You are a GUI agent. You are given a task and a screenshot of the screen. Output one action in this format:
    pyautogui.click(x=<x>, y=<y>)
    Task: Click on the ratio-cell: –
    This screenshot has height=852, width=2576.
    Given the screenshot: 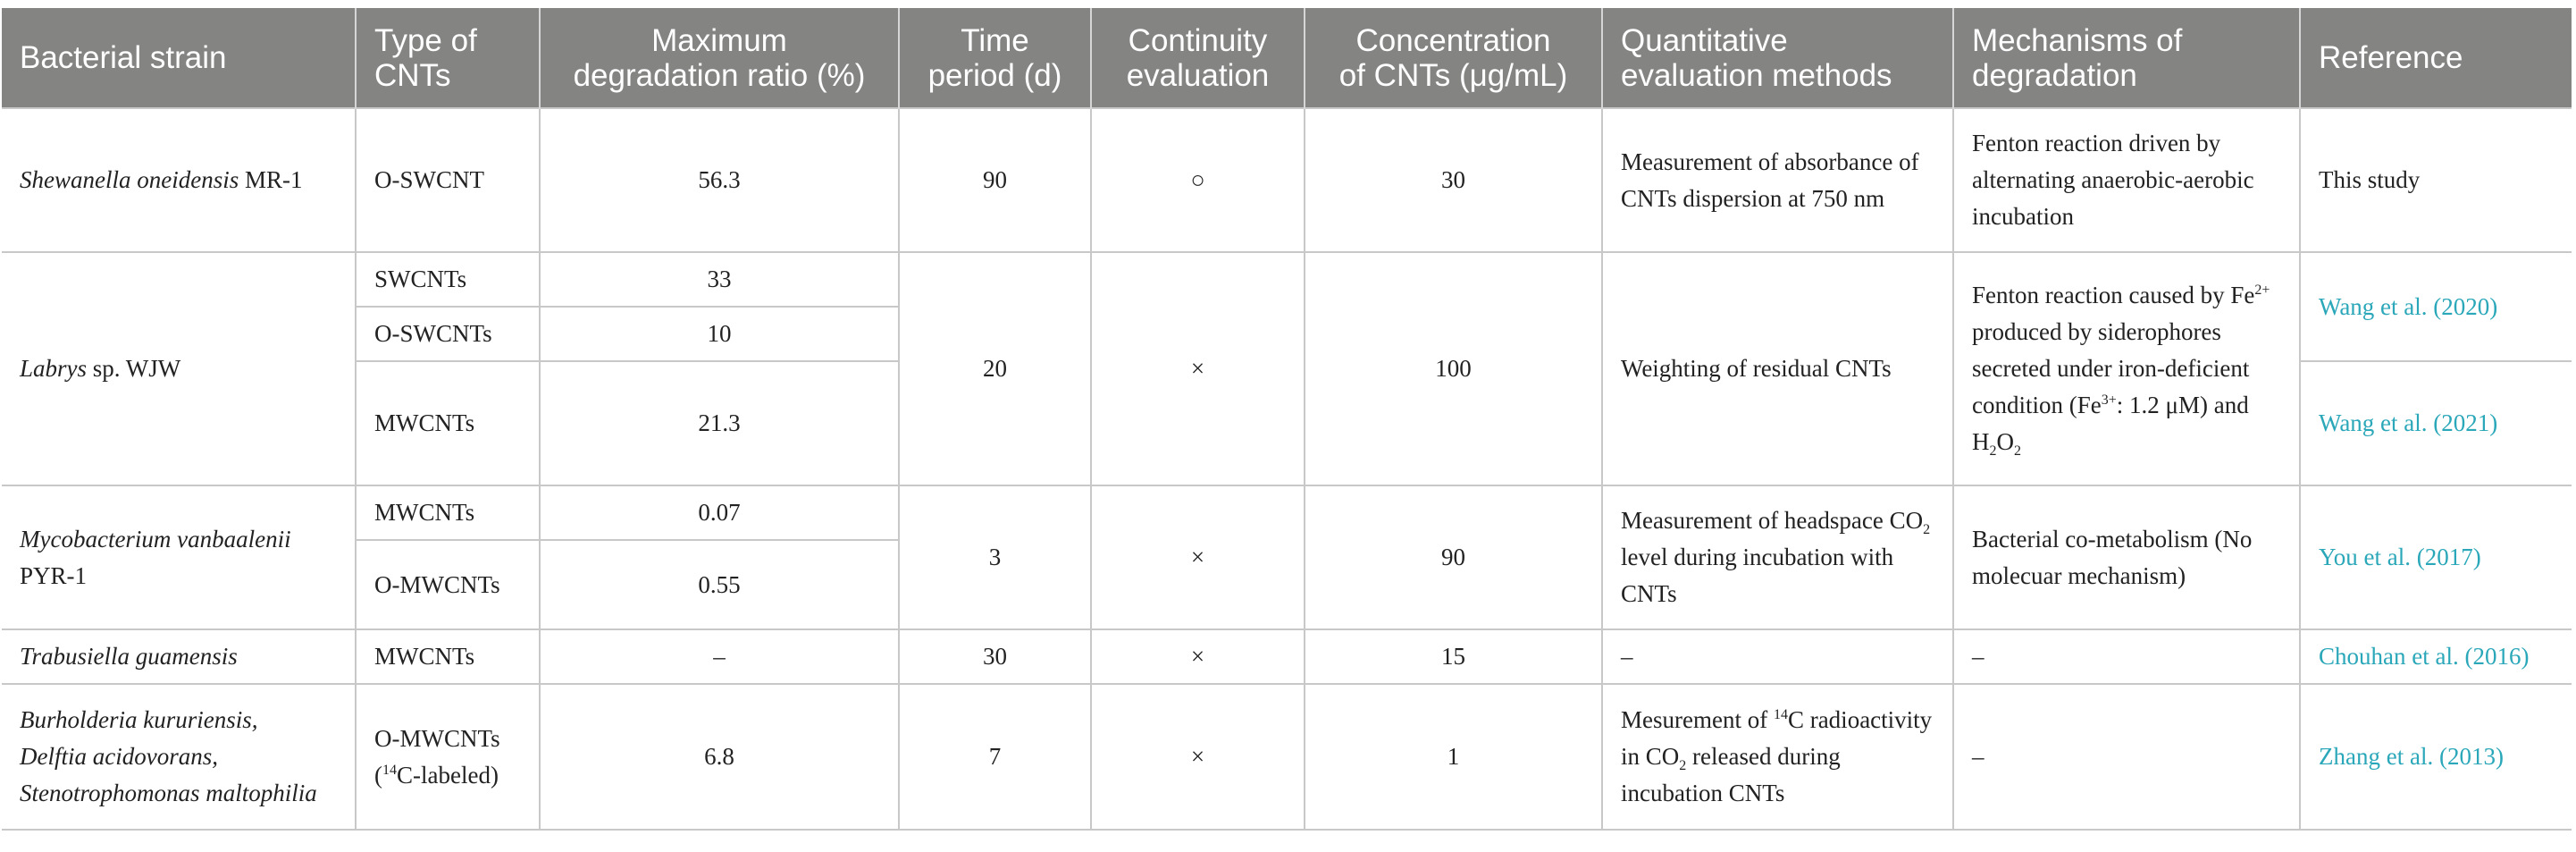 What is the action you would take?
    pyautogui.click(x=719, y=657)
    